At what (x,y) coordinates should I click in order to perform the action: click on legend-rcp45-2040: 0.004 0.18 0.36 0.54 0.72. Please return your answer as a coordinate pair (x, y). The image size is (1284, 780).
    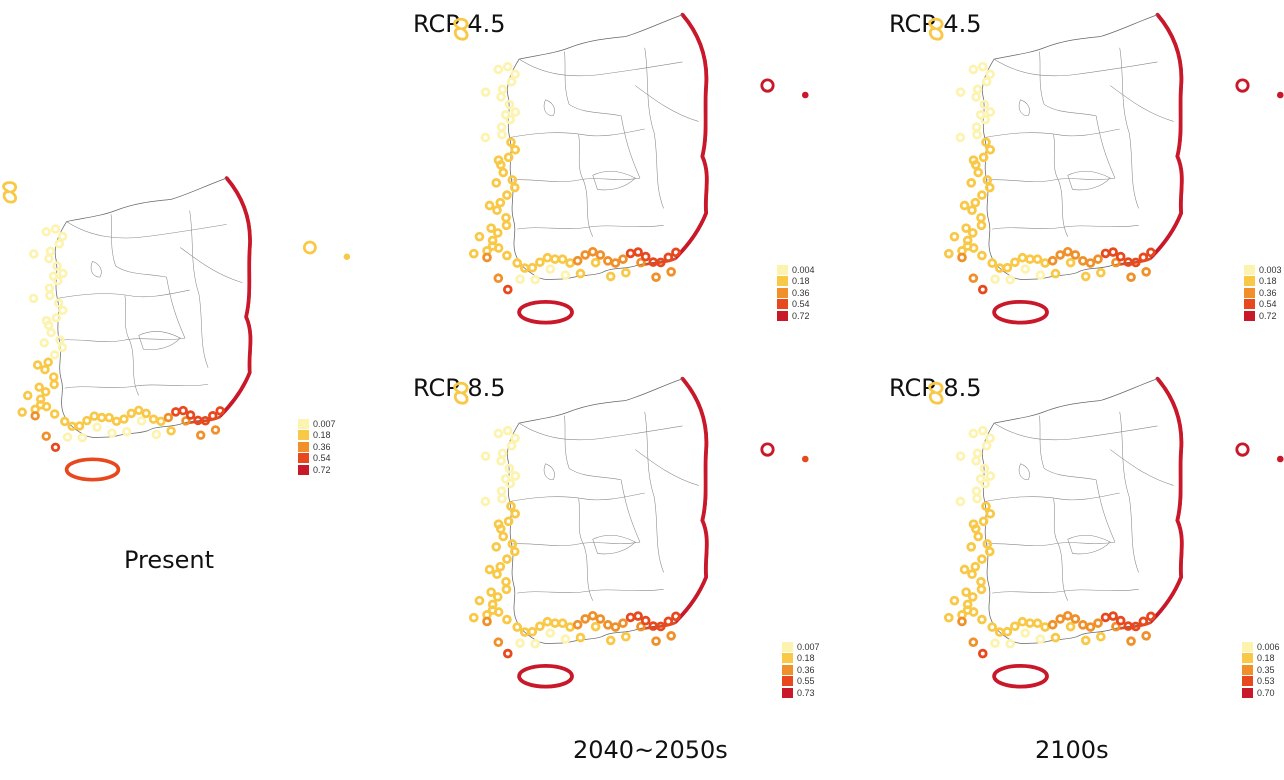
    Looking at the image, I should click on (796, 293).